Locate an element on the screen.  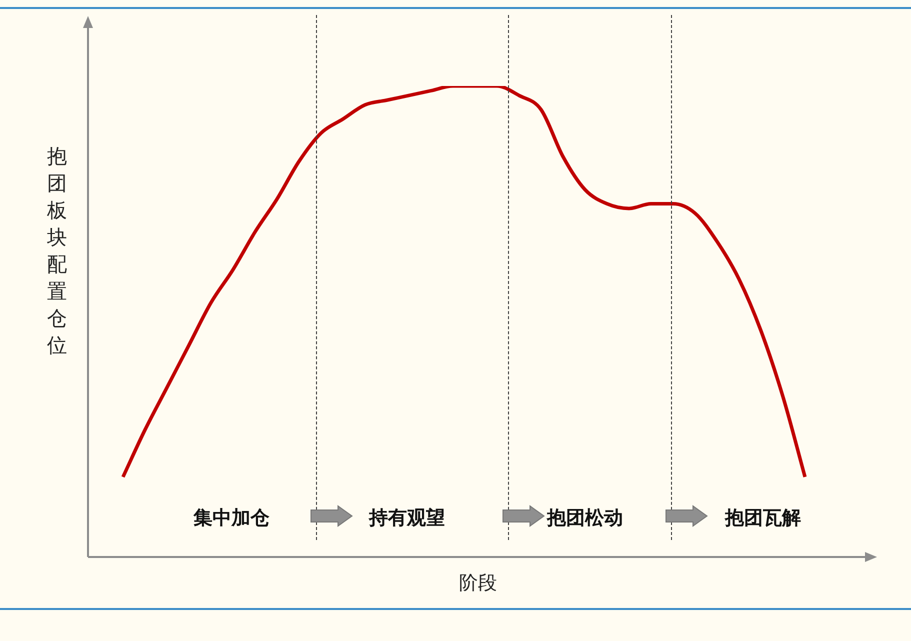
annotation: 抱团瓦解 is located at coordinates (763, 518).